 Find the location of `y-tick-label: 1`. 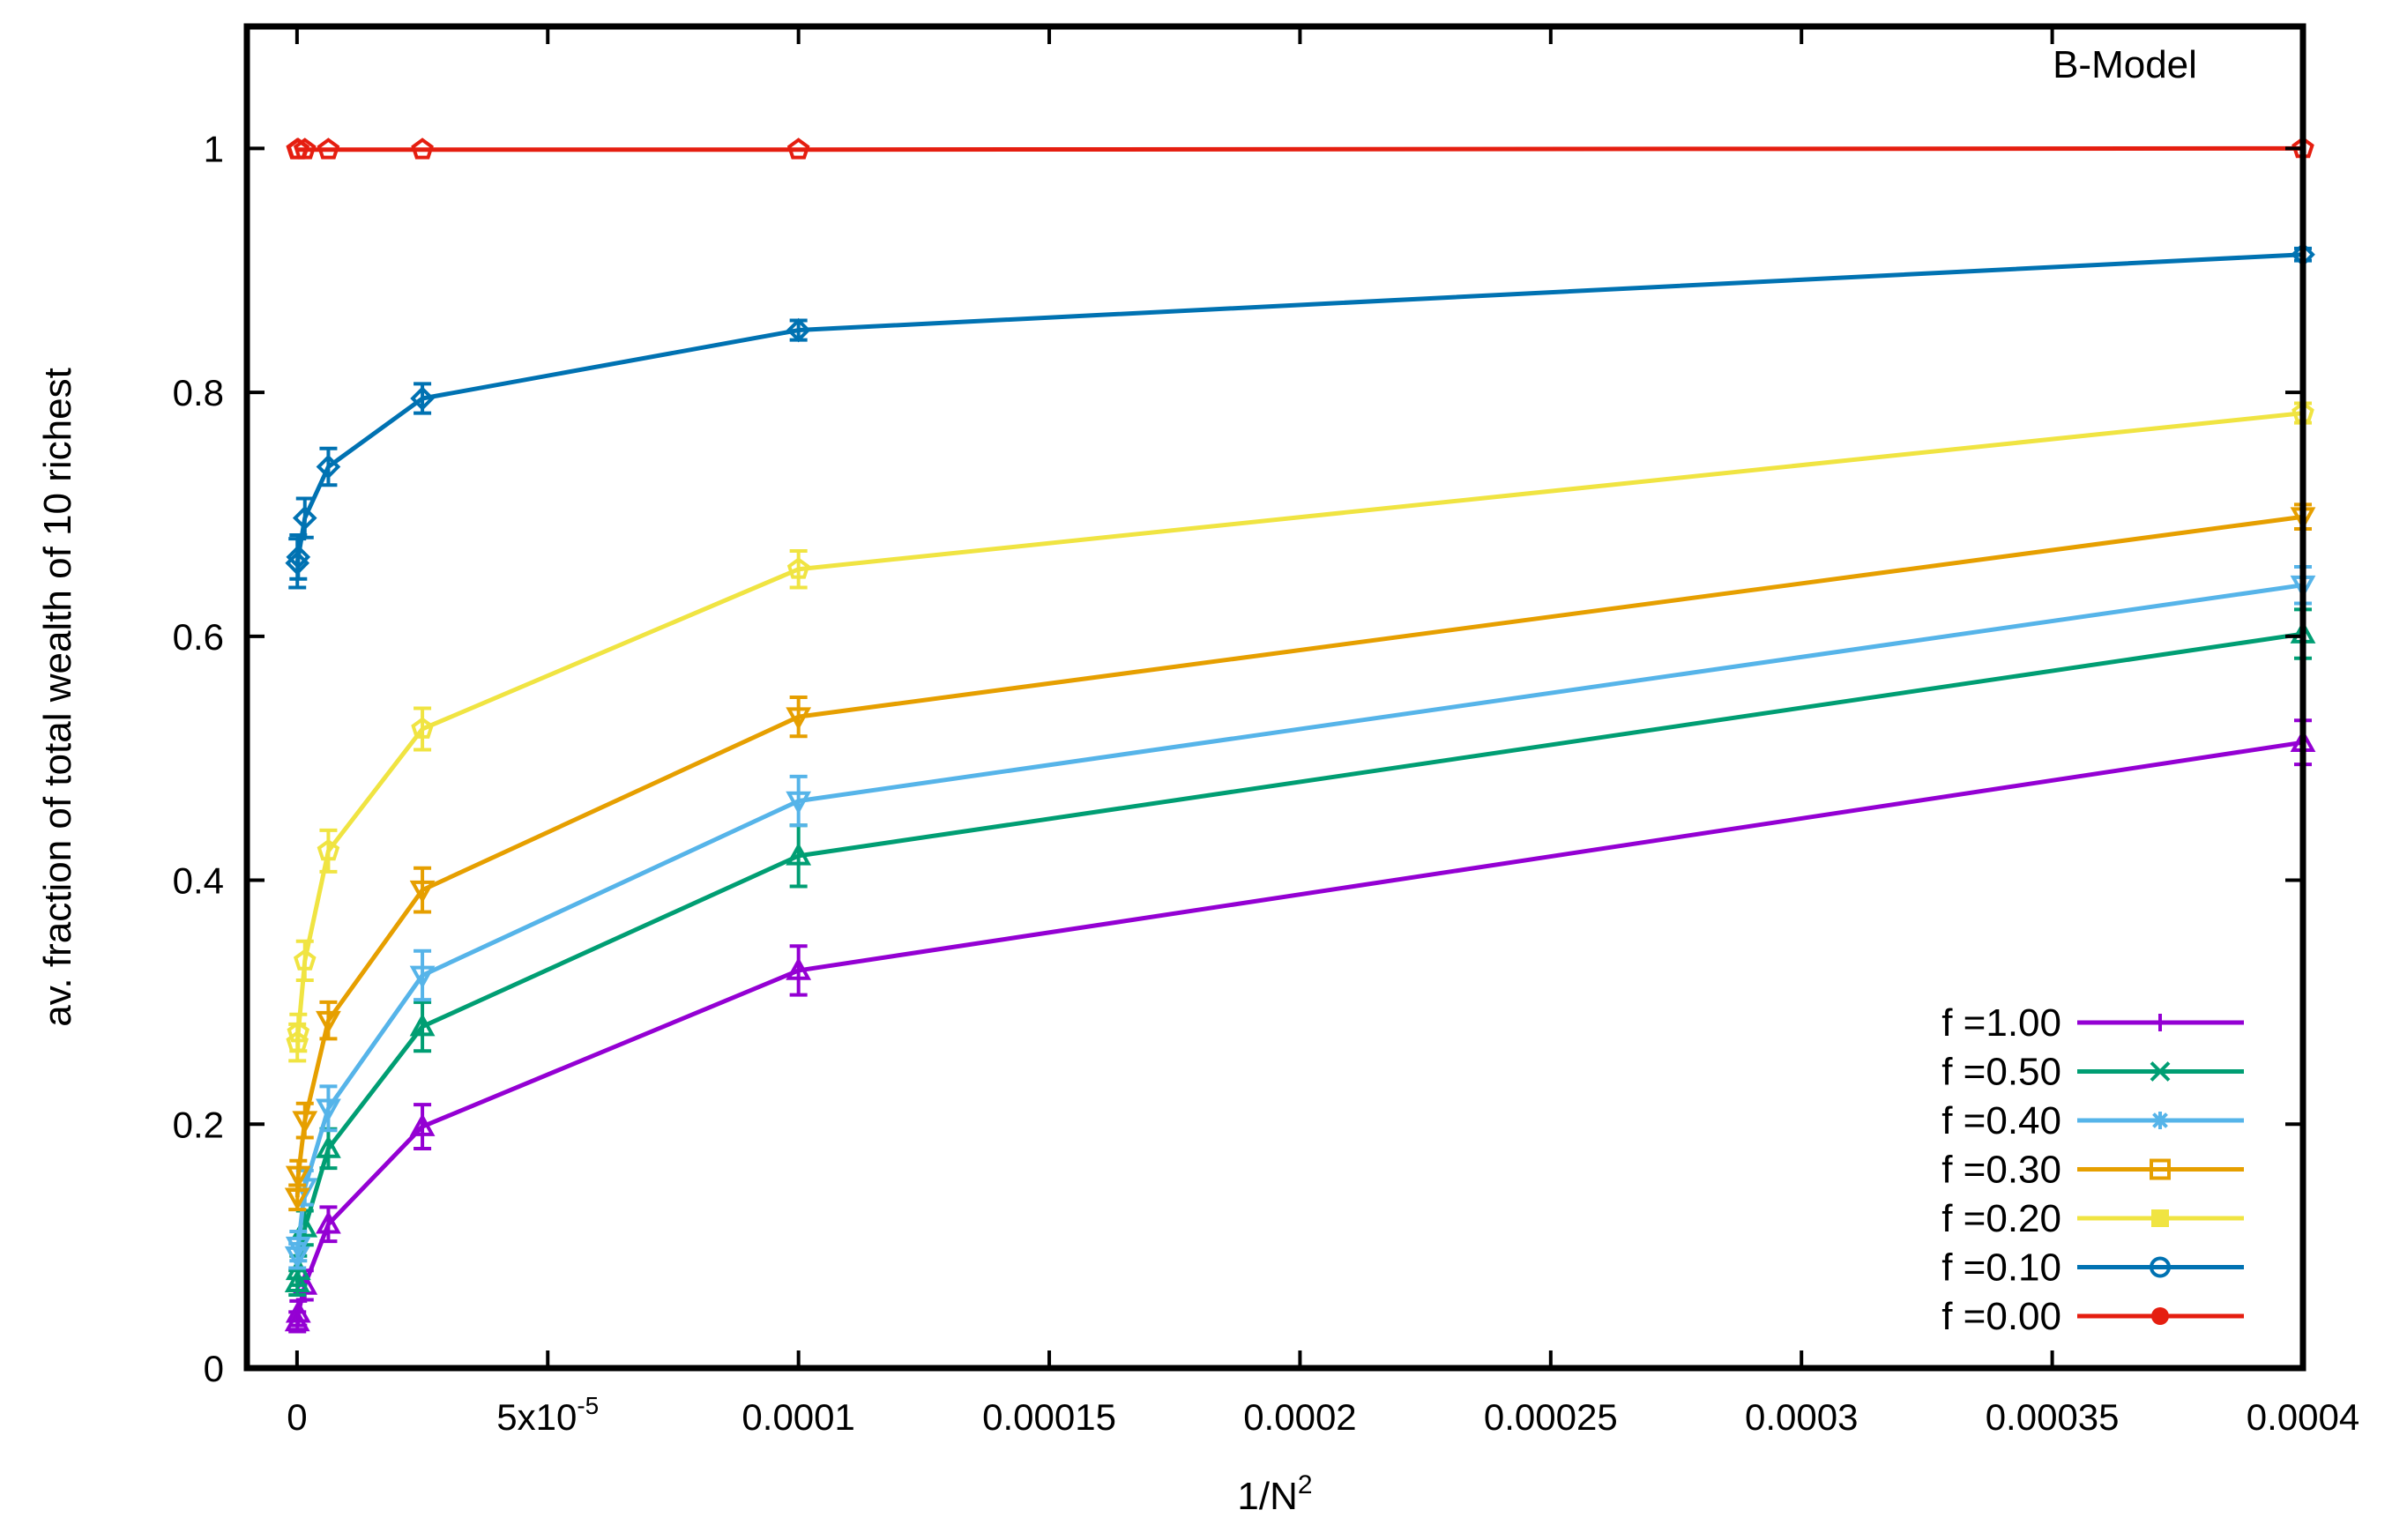

y-tick-label: 1 is located at coordinates (214, 148).